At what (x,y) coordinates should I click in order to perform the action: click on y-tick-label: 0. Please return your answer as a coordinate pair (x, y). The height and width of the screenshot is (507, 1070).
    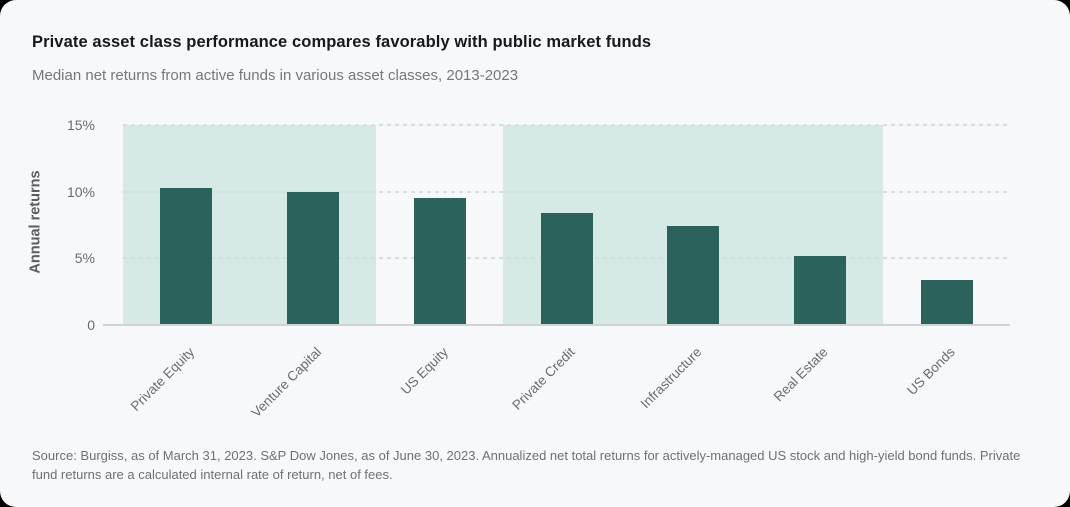
    Looking at the image, I should click on (91, 325).